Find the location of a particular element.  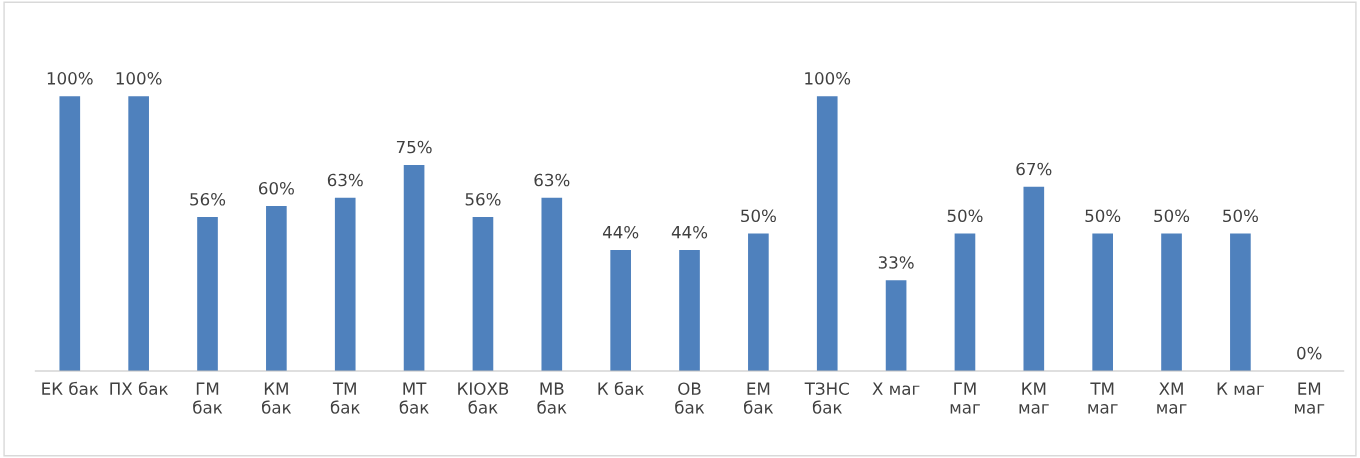

x-tick-label: ЕМ маг is located at coordinates (1309, 398).